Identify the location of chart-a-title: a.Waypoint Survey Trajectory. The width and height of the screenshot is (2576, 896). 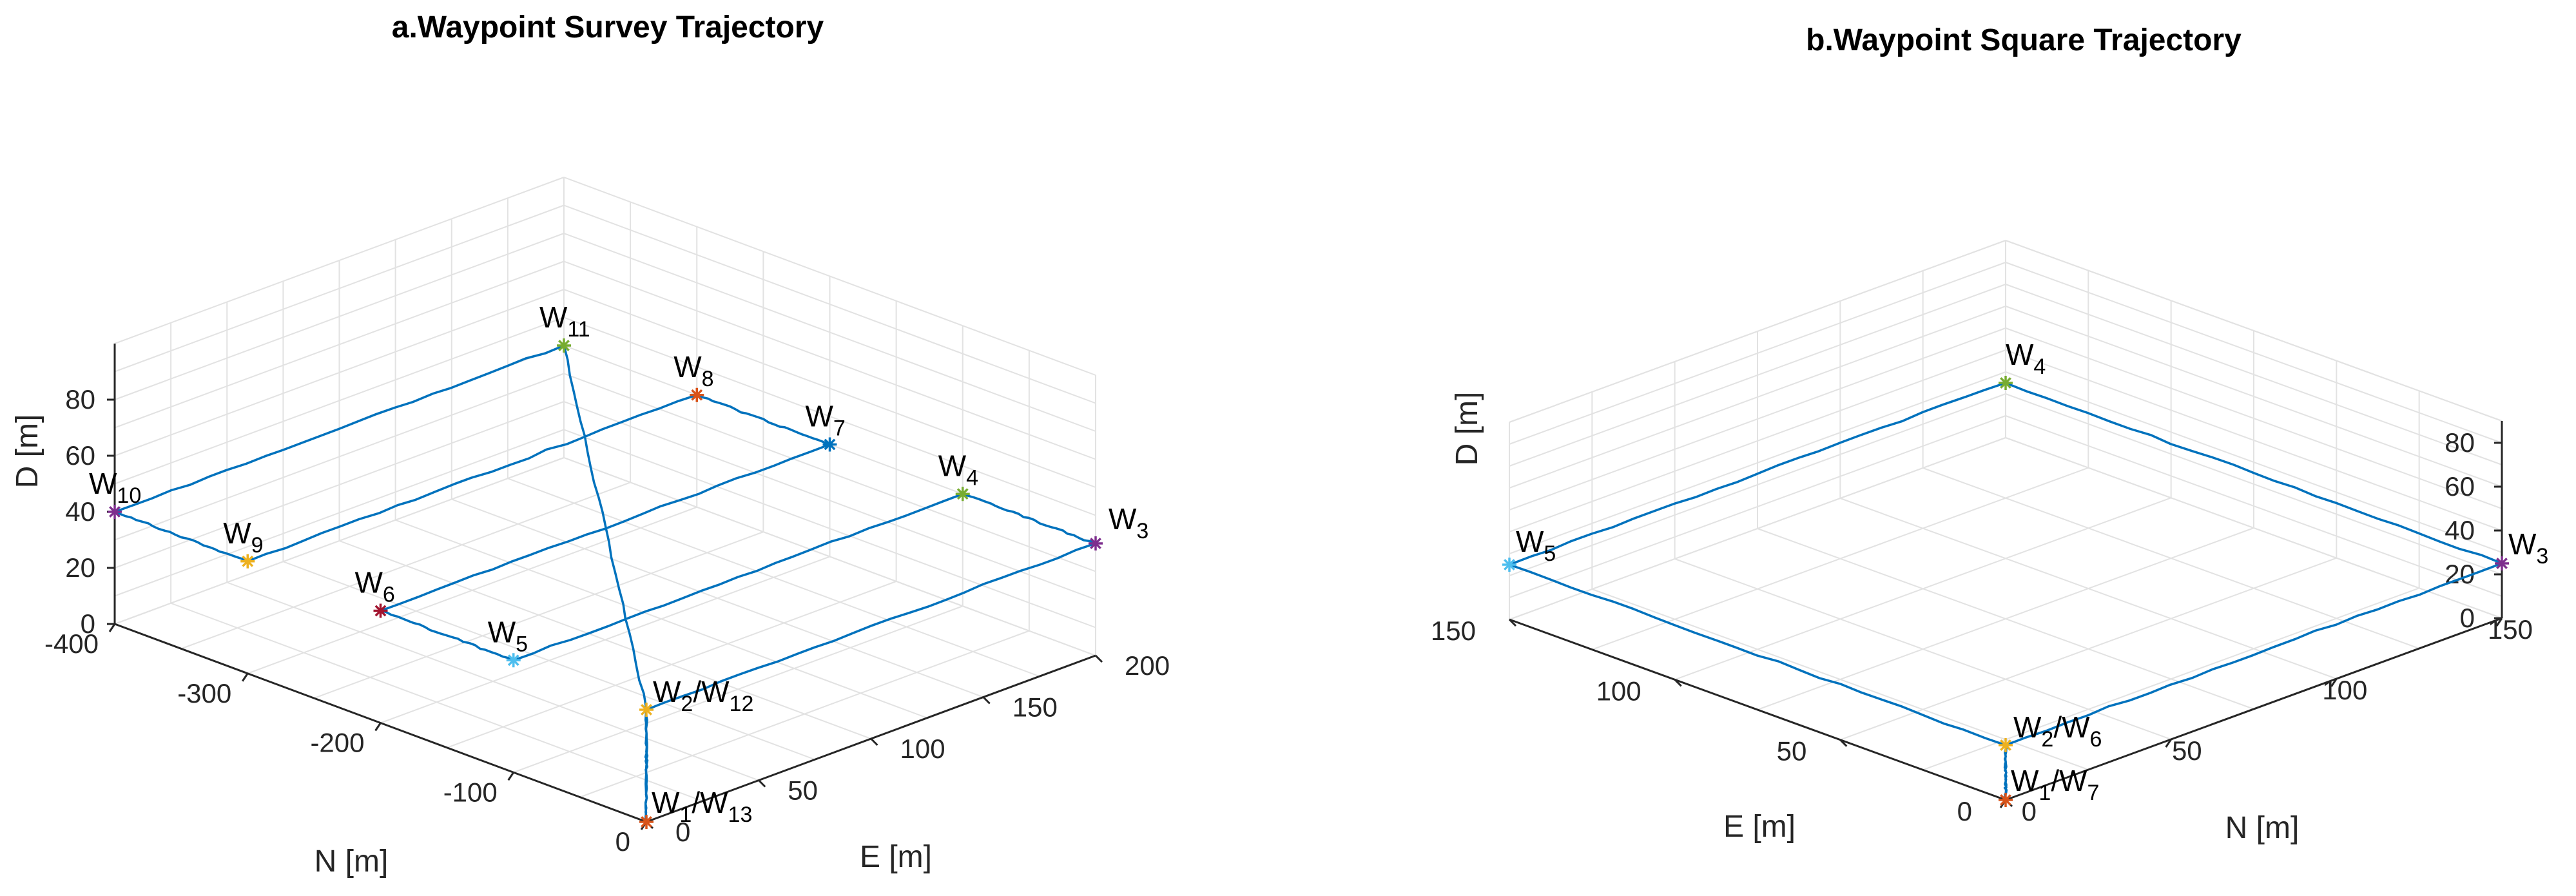
(608, 27).